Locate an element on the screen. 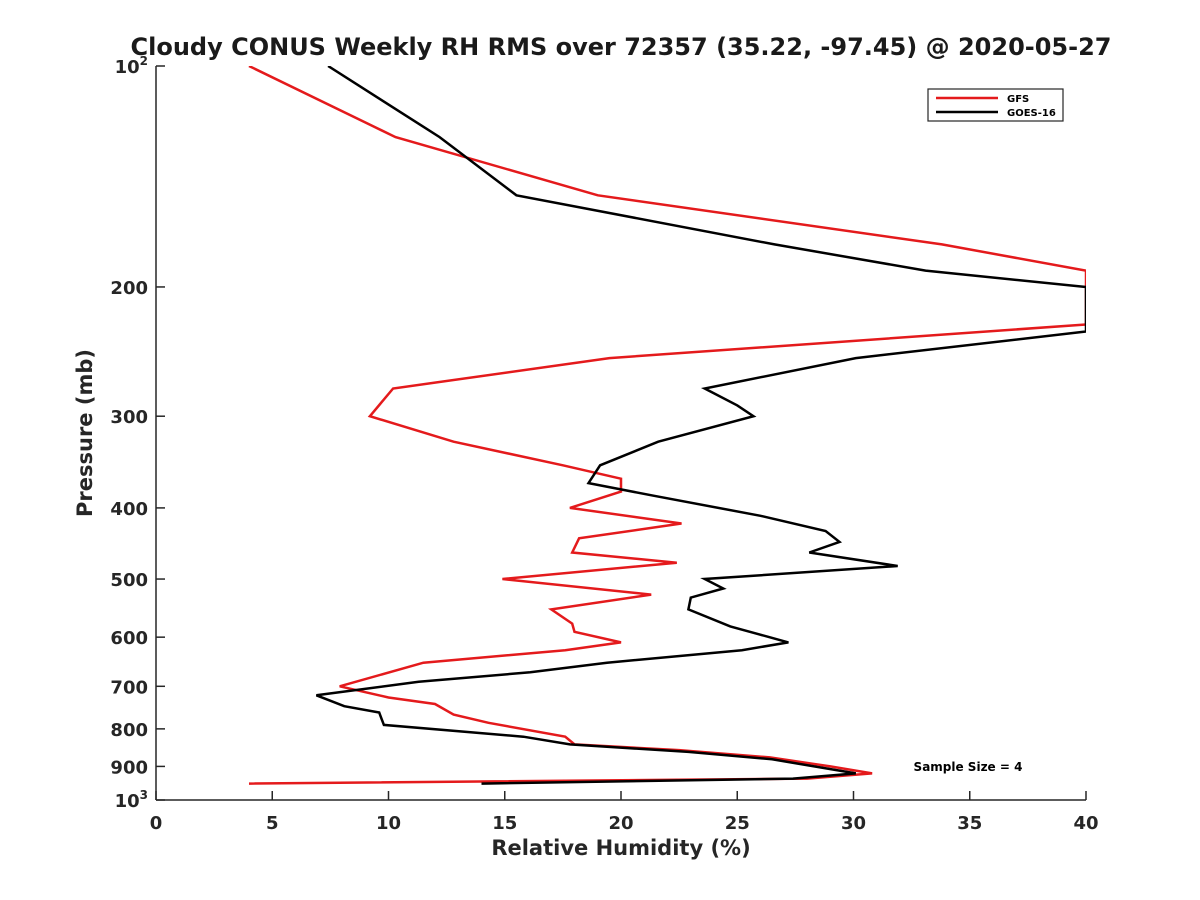 Image resolution: width=1200 pixels, height=900 pixels. x-tick-label: 5 is located at coordinates (272, 823).